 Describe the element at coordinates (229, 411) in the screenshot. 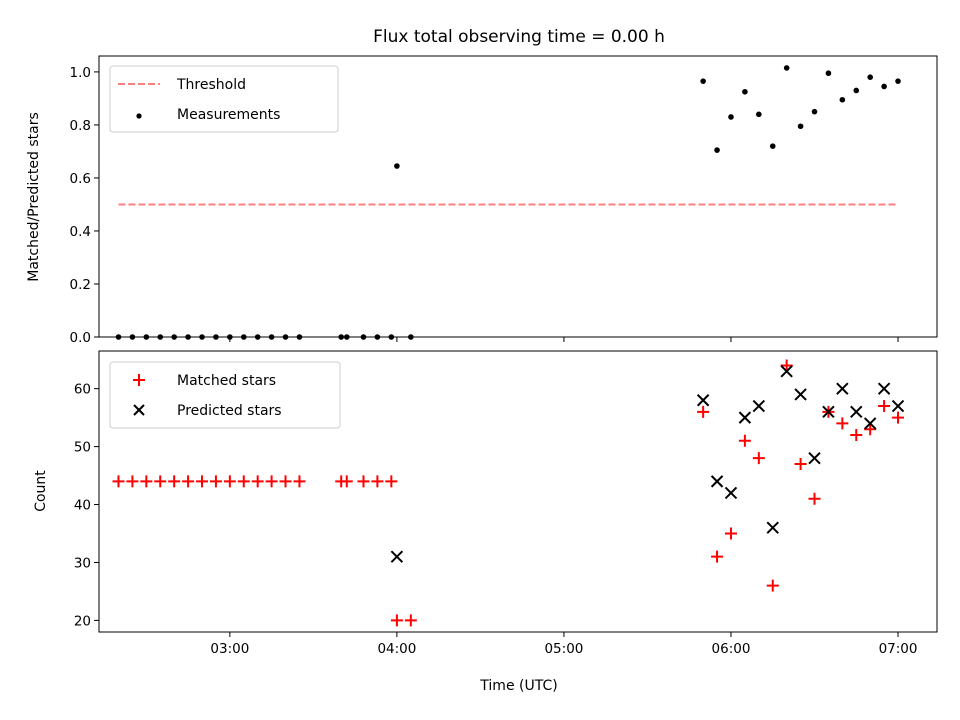

I see `predicted-stars-legend-label: Predicted stars` at that location.